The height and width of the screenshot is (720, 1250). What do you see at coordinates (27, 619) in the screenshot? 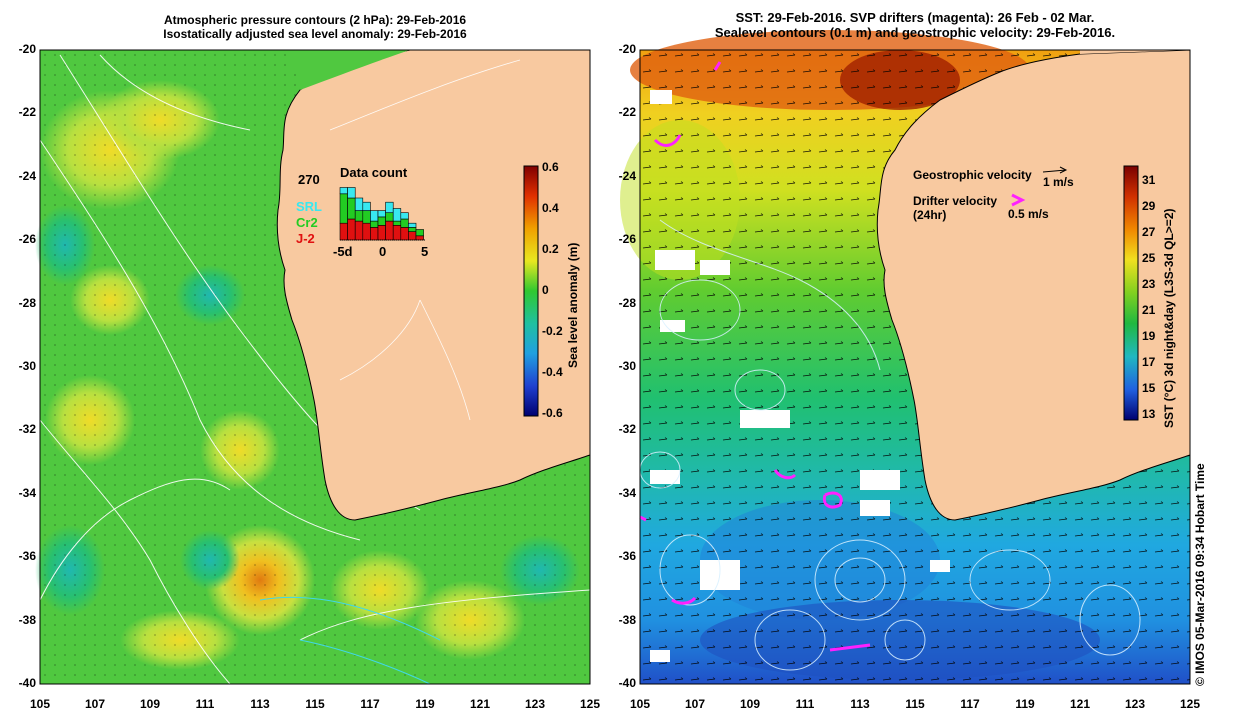
I see `left-ytick-9: -38` at bounding box center [27, 619].